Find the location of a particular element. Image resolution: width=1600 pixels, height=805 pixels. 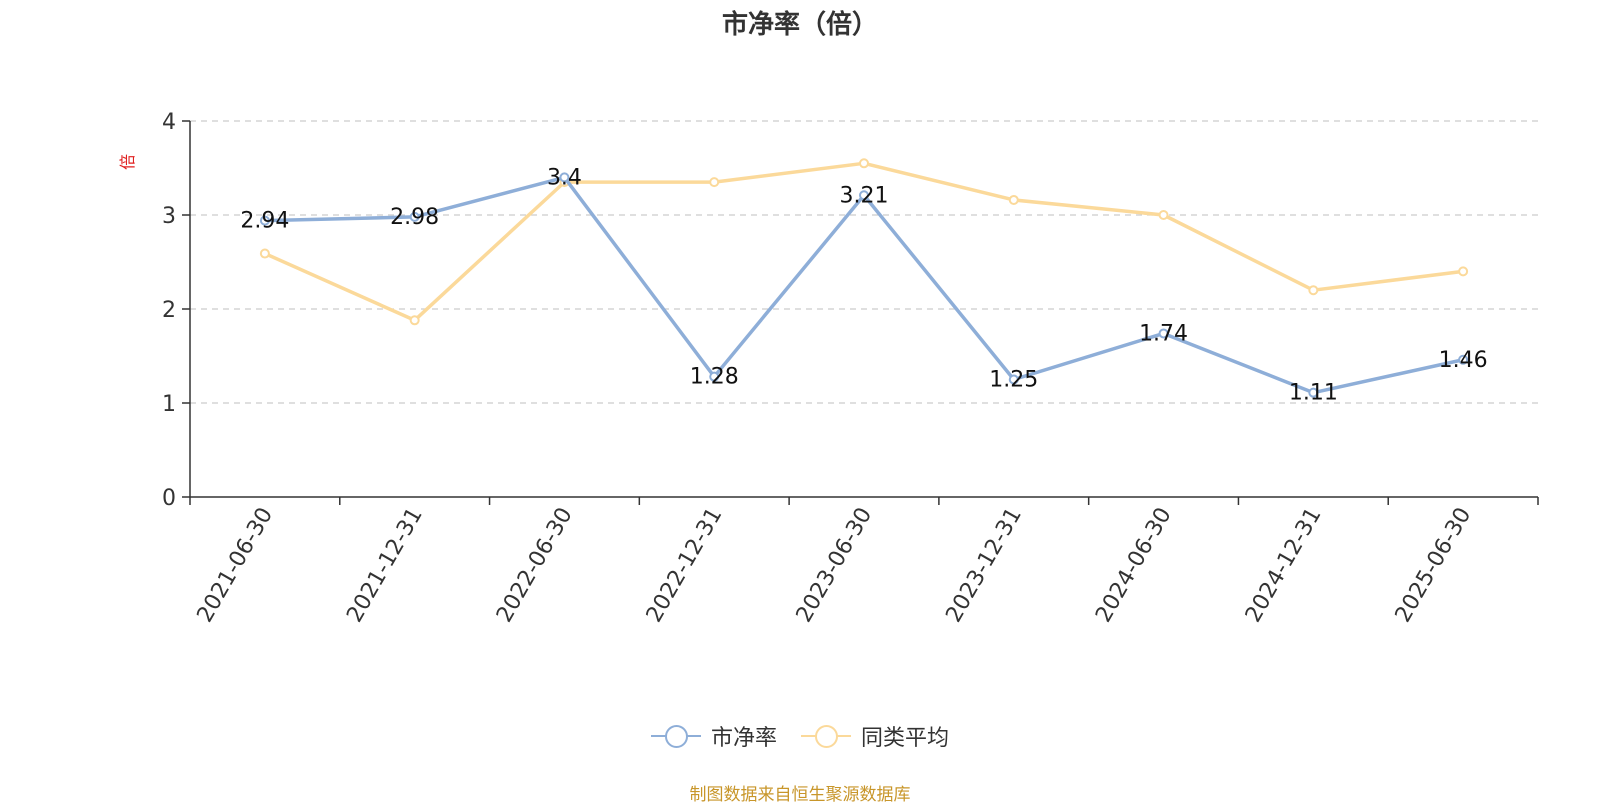

x-tick-label: 2021-12-31 is located at coordinates (385, 564).